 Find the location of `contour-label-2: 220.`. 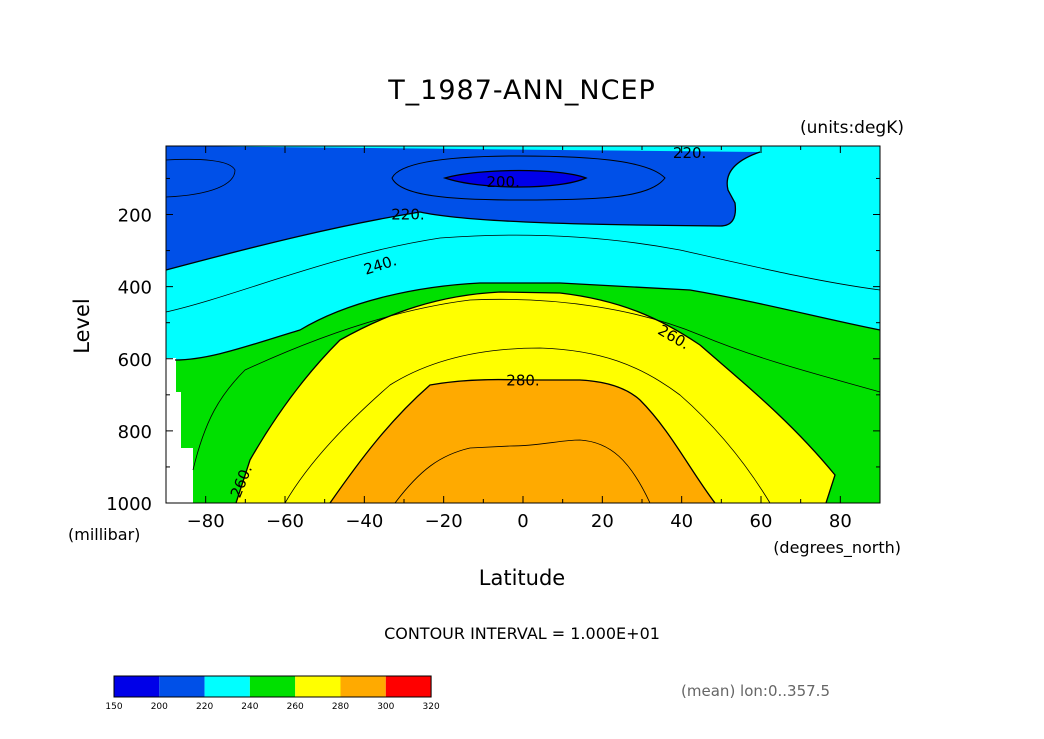

contour-label-2: 220. is located at coordinates (407, 215).